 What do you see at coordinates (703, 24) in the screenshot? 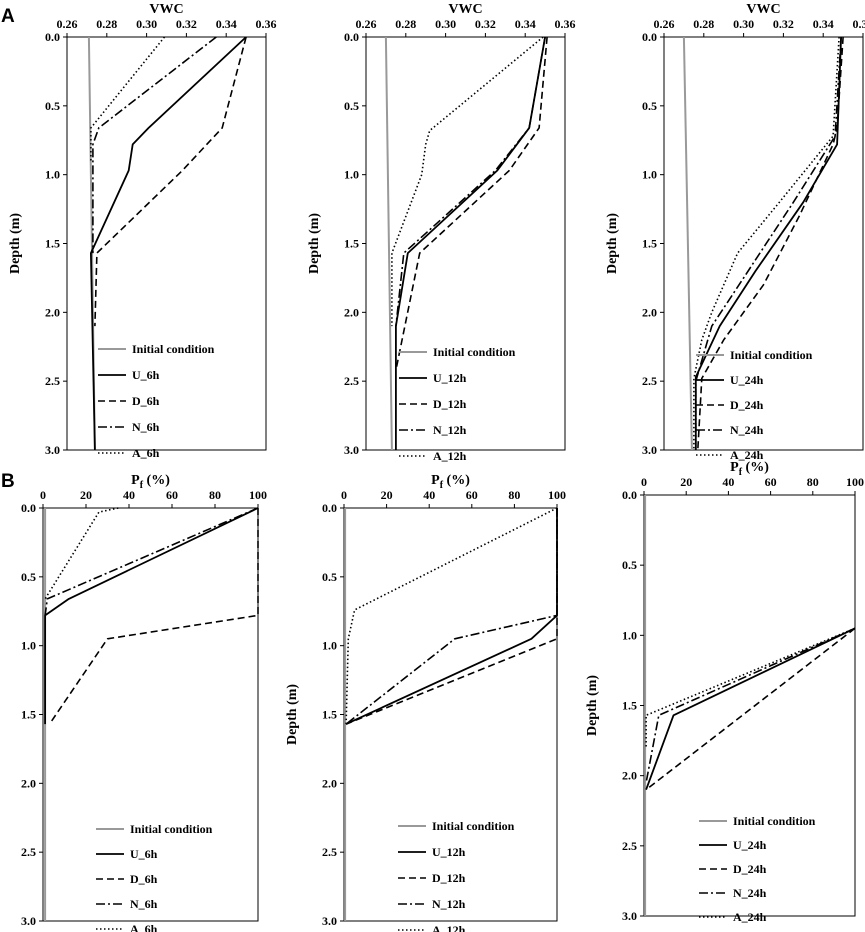
I see `x-tick-label: 0.28` at bounding box center [703, 24].